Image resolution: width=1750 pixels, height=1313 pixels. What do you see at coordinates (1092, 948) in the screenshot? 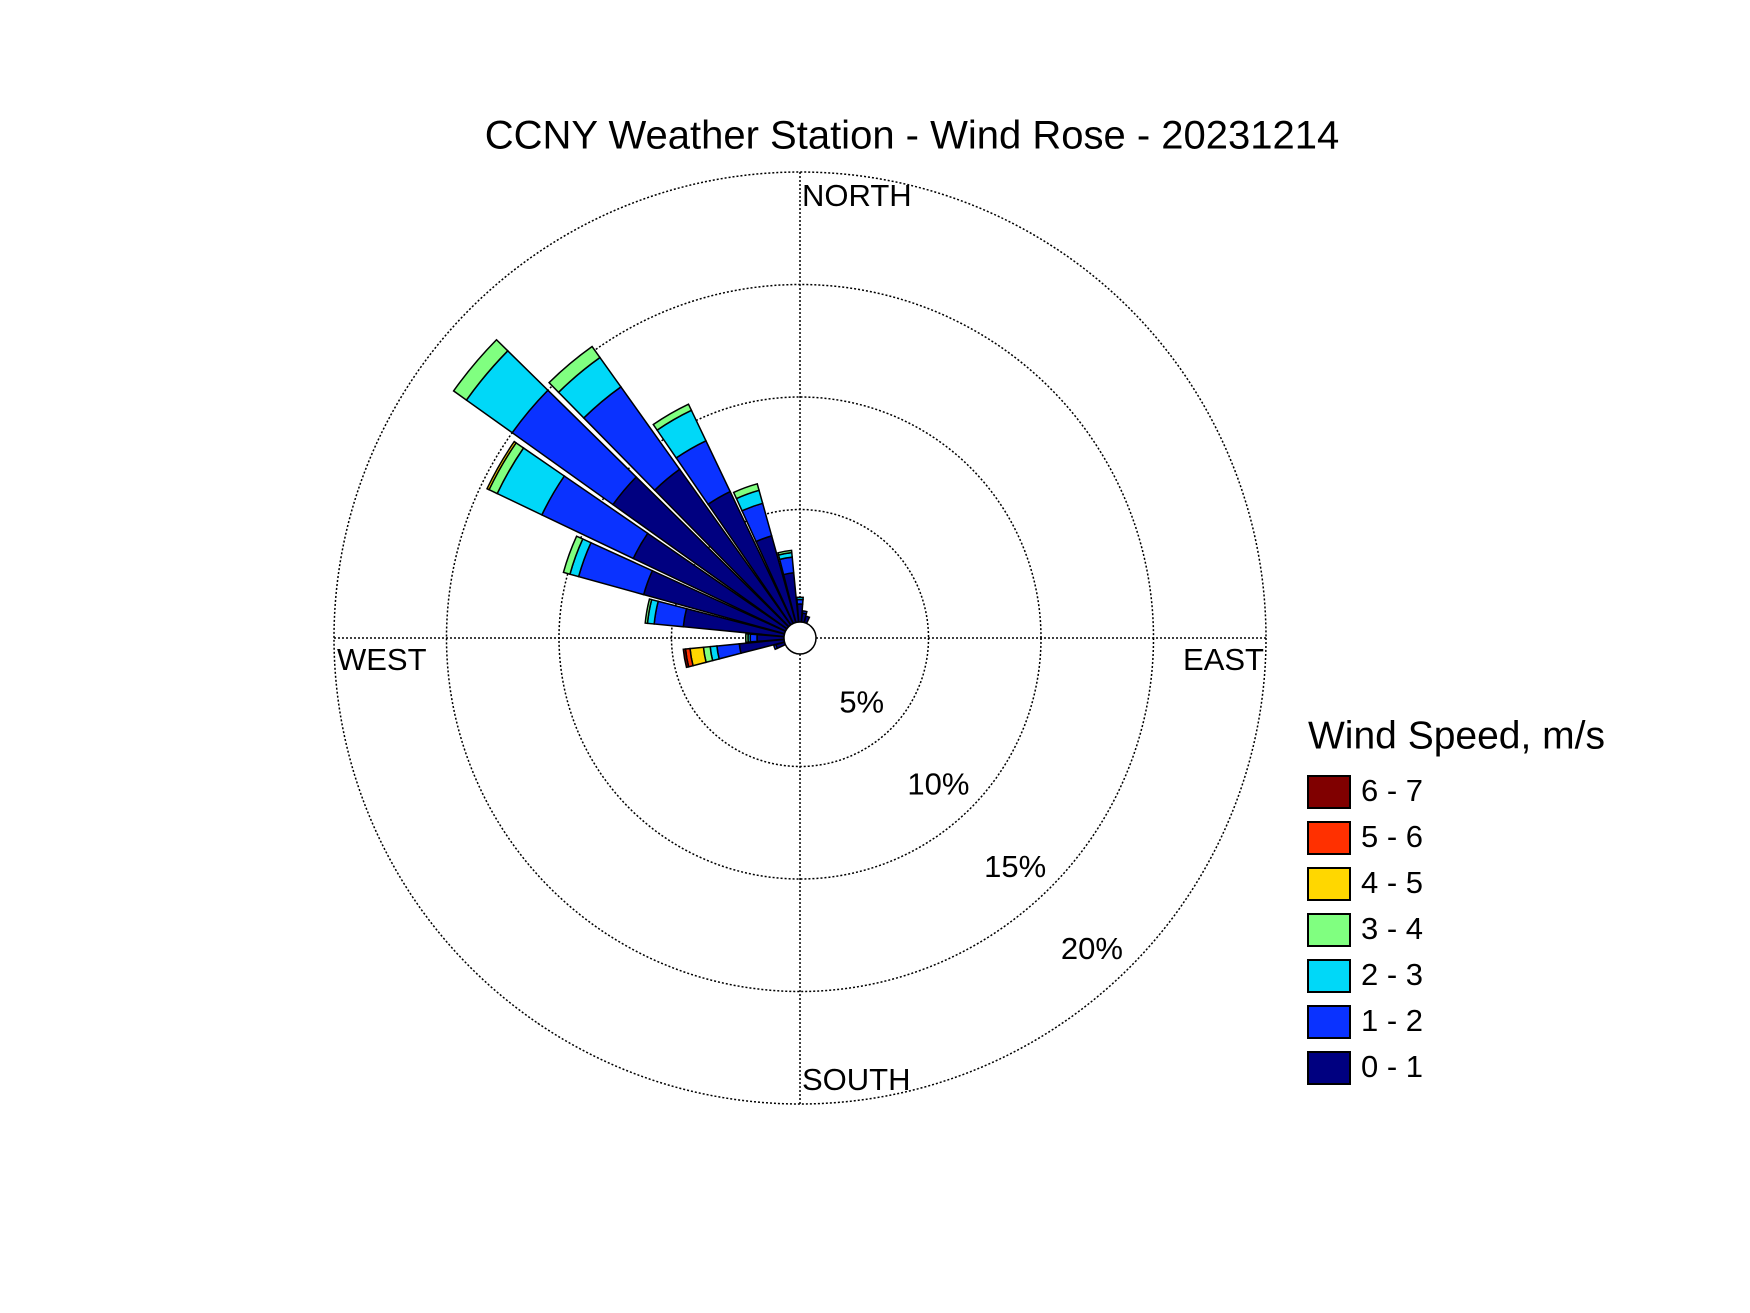
I see `r-tick-label: 20%` at bounding box center [1092, 948].